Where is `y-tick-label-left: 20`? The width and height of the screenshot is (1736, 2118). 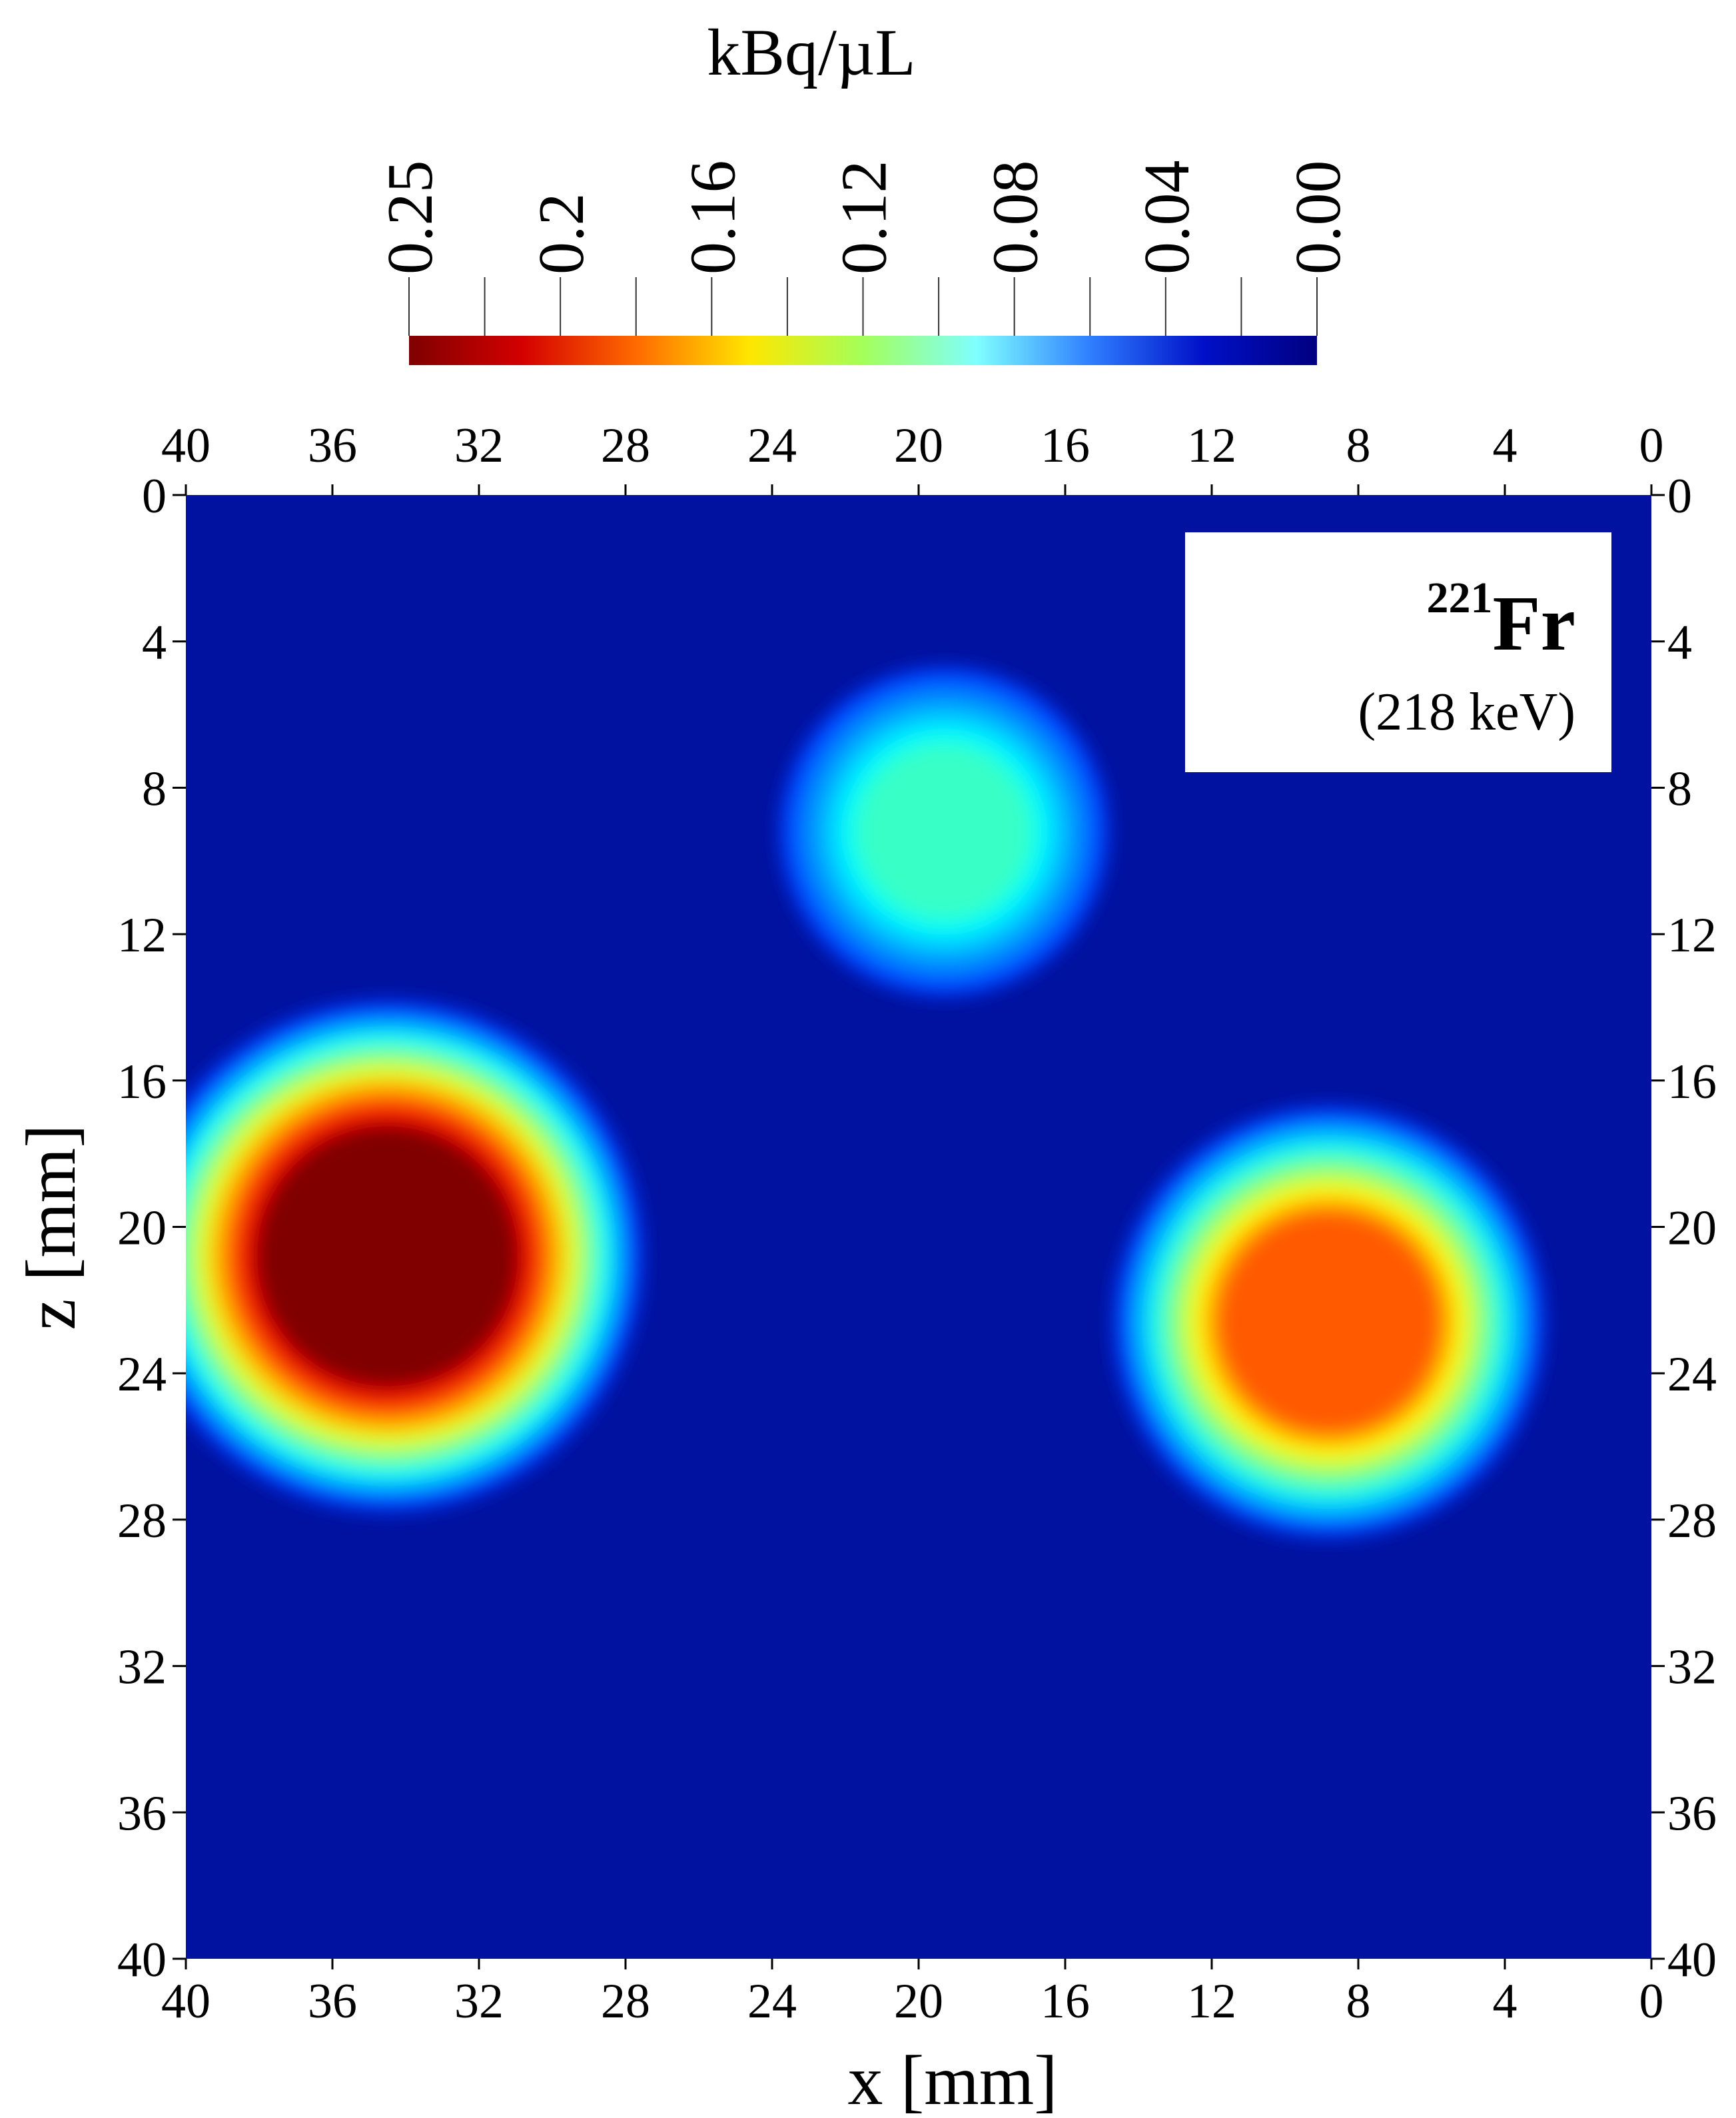 y-tick-label-left: 20 is located at coordinates (142, 1228).